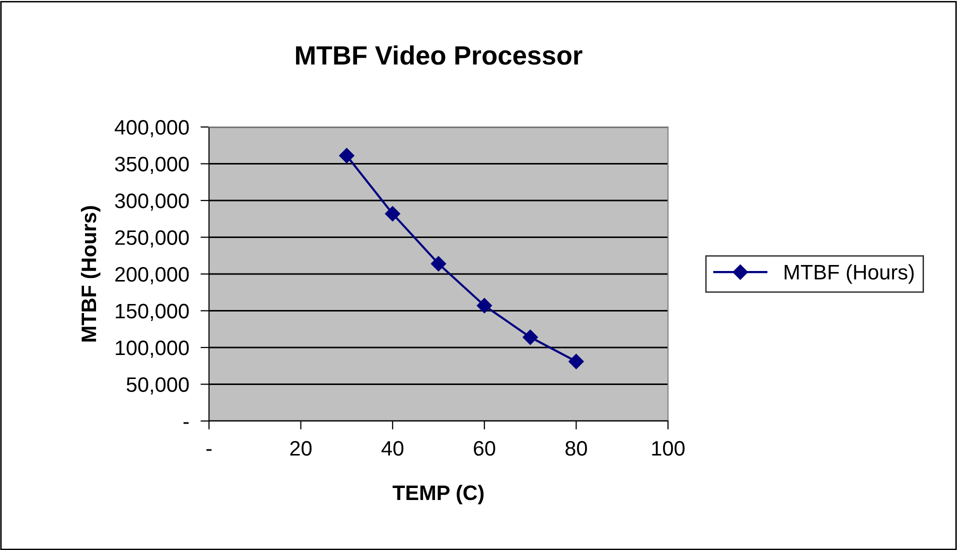 Image resolution: width=957 pixels, height=550 pixels. What do you see at coordinates (90, 274) in the screenshot?
I see `y-axis-title: MTBF (Hours)` at bounding box center [90, 274].